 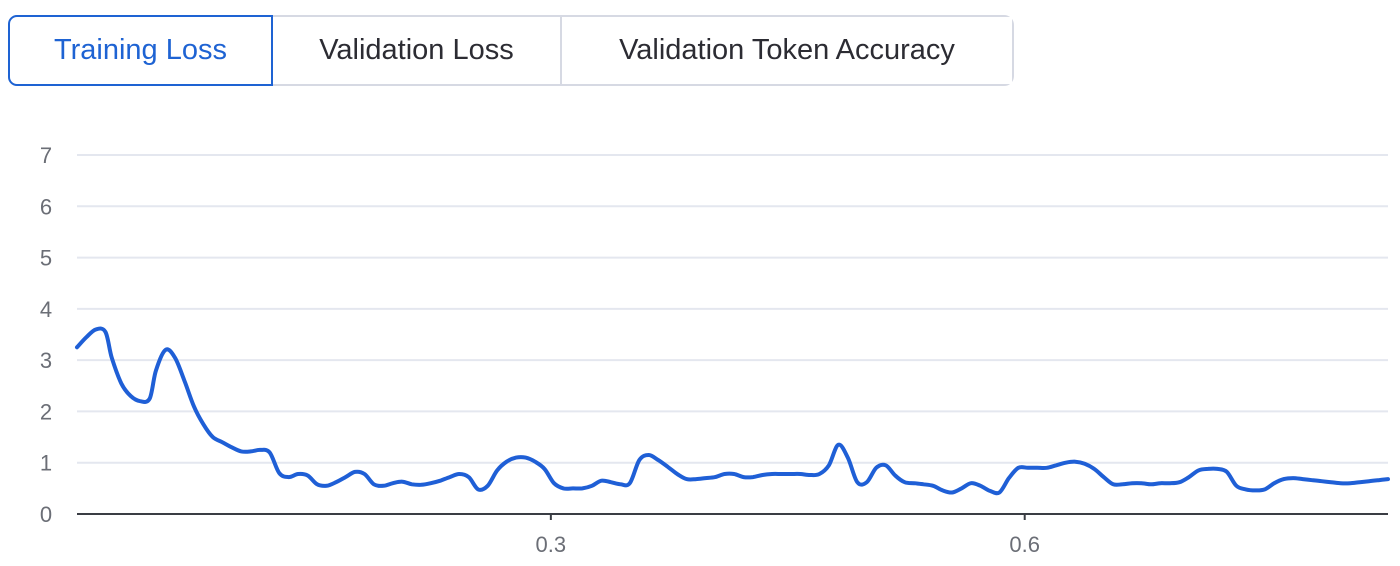 What do you see at coordinates (46, 206) in the screenshot?
I see `y-tick-label: 6` at bounding box center [46, 206].